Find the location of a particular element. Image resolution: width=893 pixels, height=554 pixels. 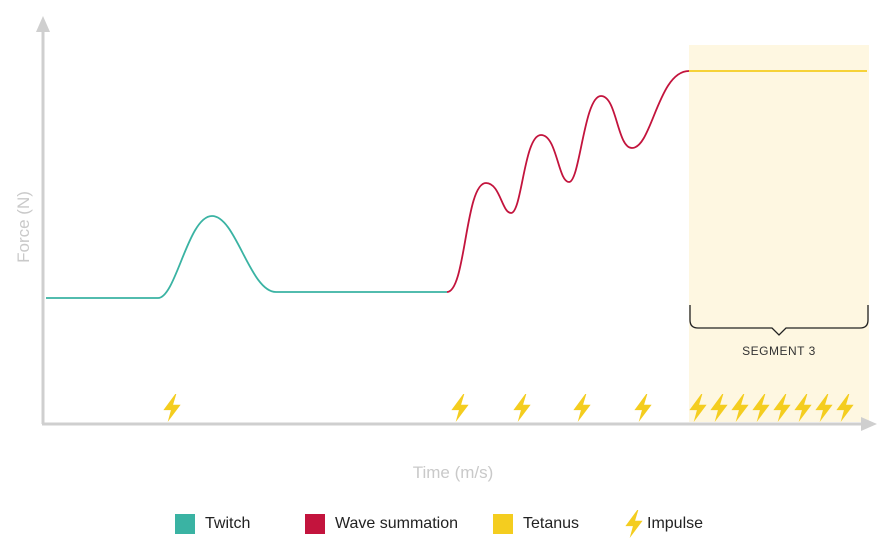

segment-3-region is located at coordinates (779, 233).